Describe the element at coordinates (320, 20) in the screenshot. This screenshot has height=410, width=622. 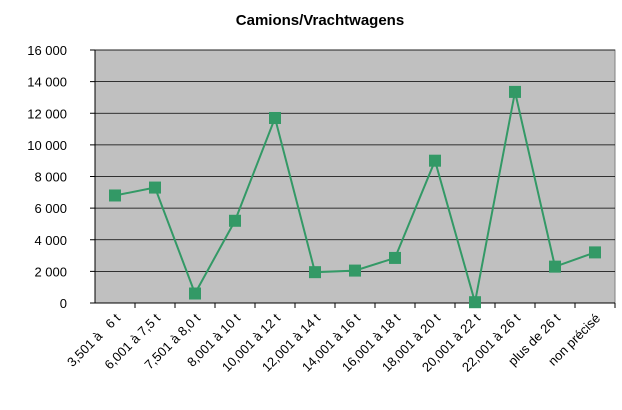
I see `chart-title: Camions/Vrachtwagens` at that location.